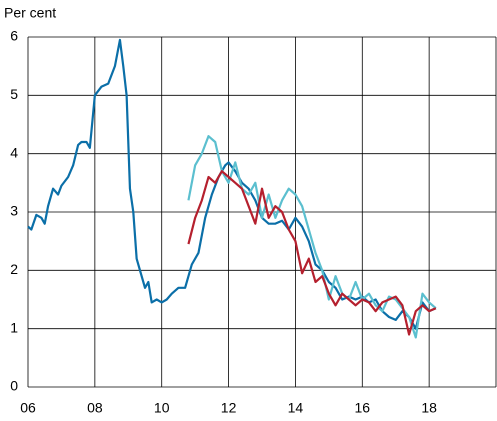  I want to click on x-tick-label: 18, so click(429, 408).